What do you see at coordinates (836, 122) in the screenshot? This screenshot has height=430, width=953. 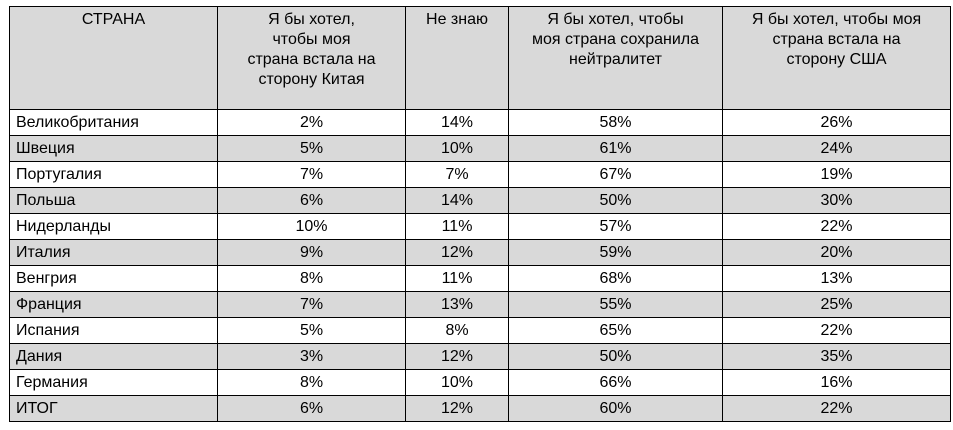 I see `usa-cell: 26%` at bounding box center [836, 122].